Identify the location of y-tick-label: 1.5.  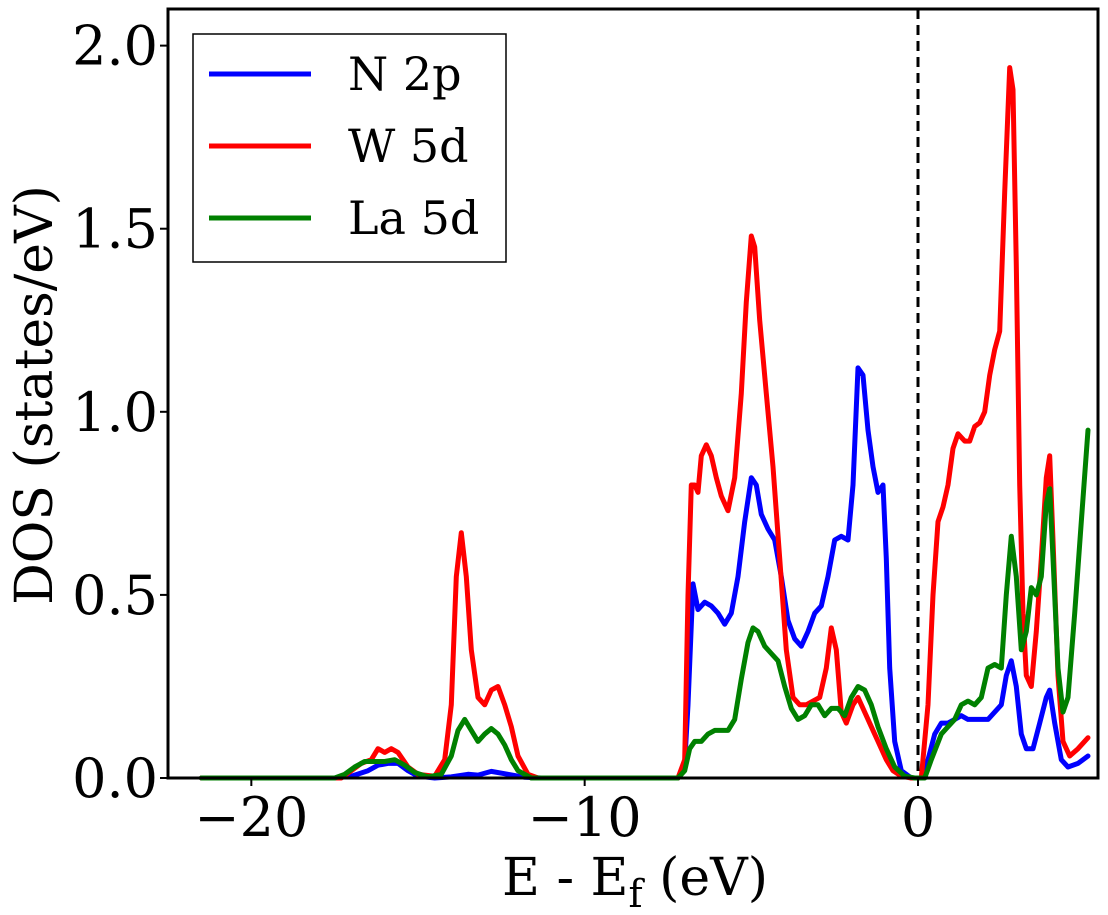
(115, 229).